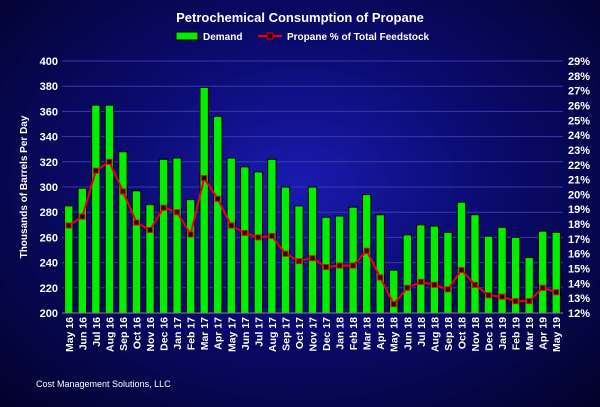 This screenshot has width=600, height=407. What do you see at coordinates (517, 333) in the screenshot?
I see `x-tick-label: Feb 19` at bounding box center [517, 333].